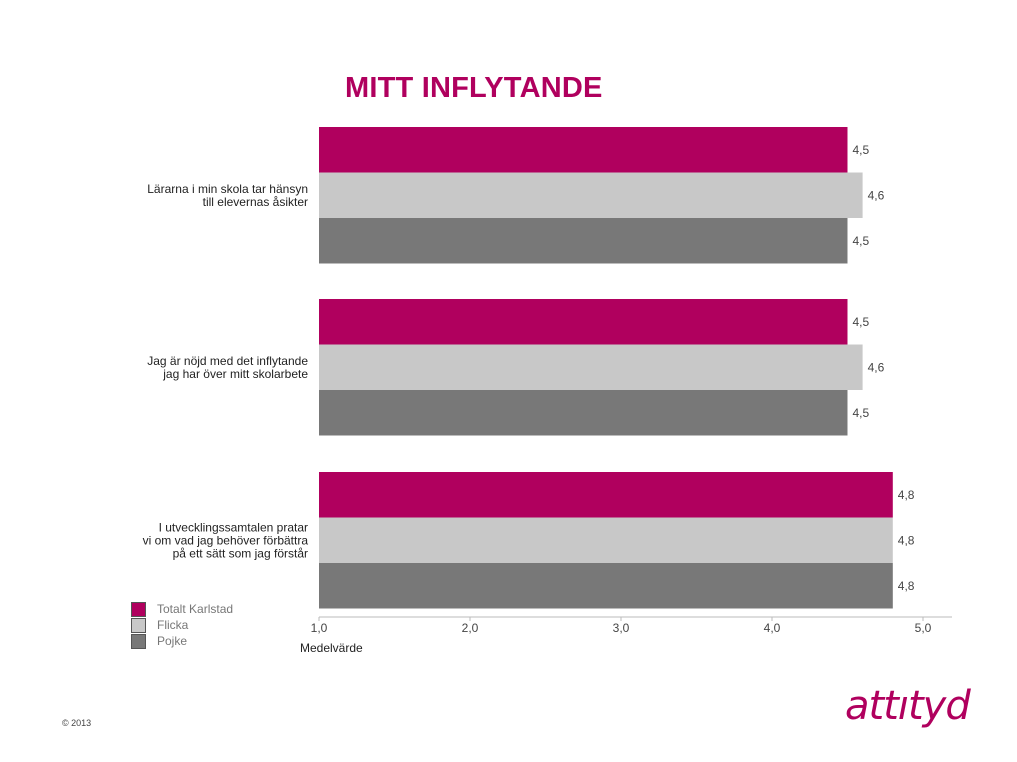 This screenshot has width=1017, height=762. What do you see at coordinates (172, 641) in the screenshot?
I see `legend-label: Pojke` at bounding box center [172, 641].